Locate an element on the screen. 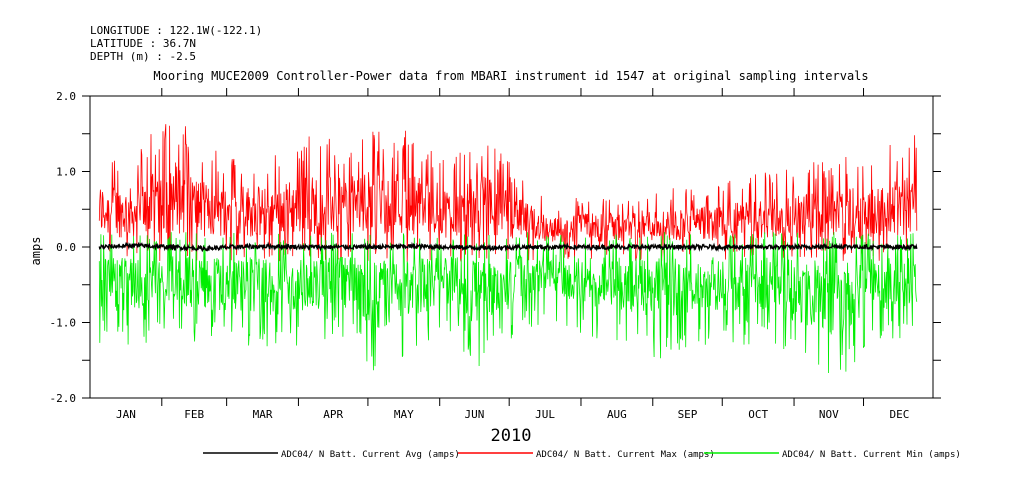 The height and width of the screenshot is (504, 1009). legend-entry: ADC04/ N Batt. Current Max (amps) is located at coordinates (625, 455).